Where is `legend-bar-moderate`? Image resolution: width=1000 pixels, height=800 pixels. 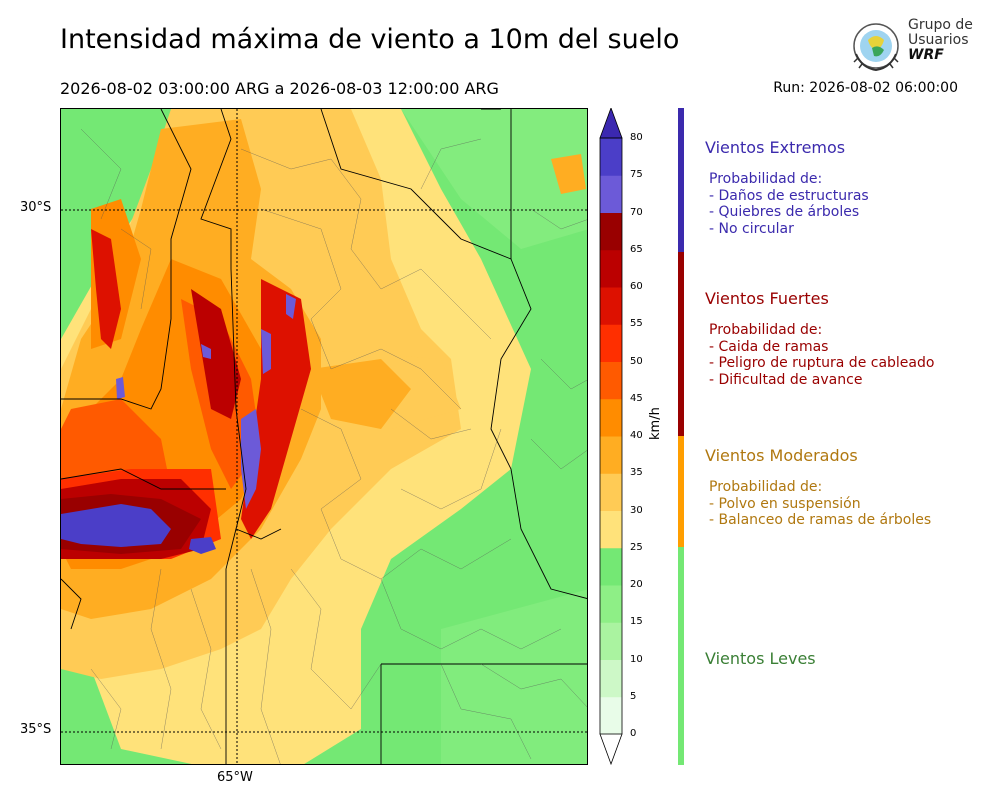 legend-bar-moderate is located at coordinates (681, 491).